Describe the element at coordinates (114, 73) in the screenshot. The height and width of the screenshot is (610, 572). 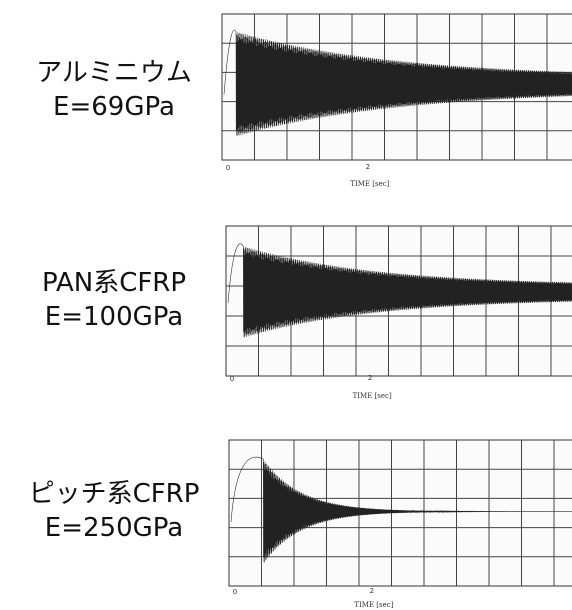
I see `material-name: アルミニウム` at that location.